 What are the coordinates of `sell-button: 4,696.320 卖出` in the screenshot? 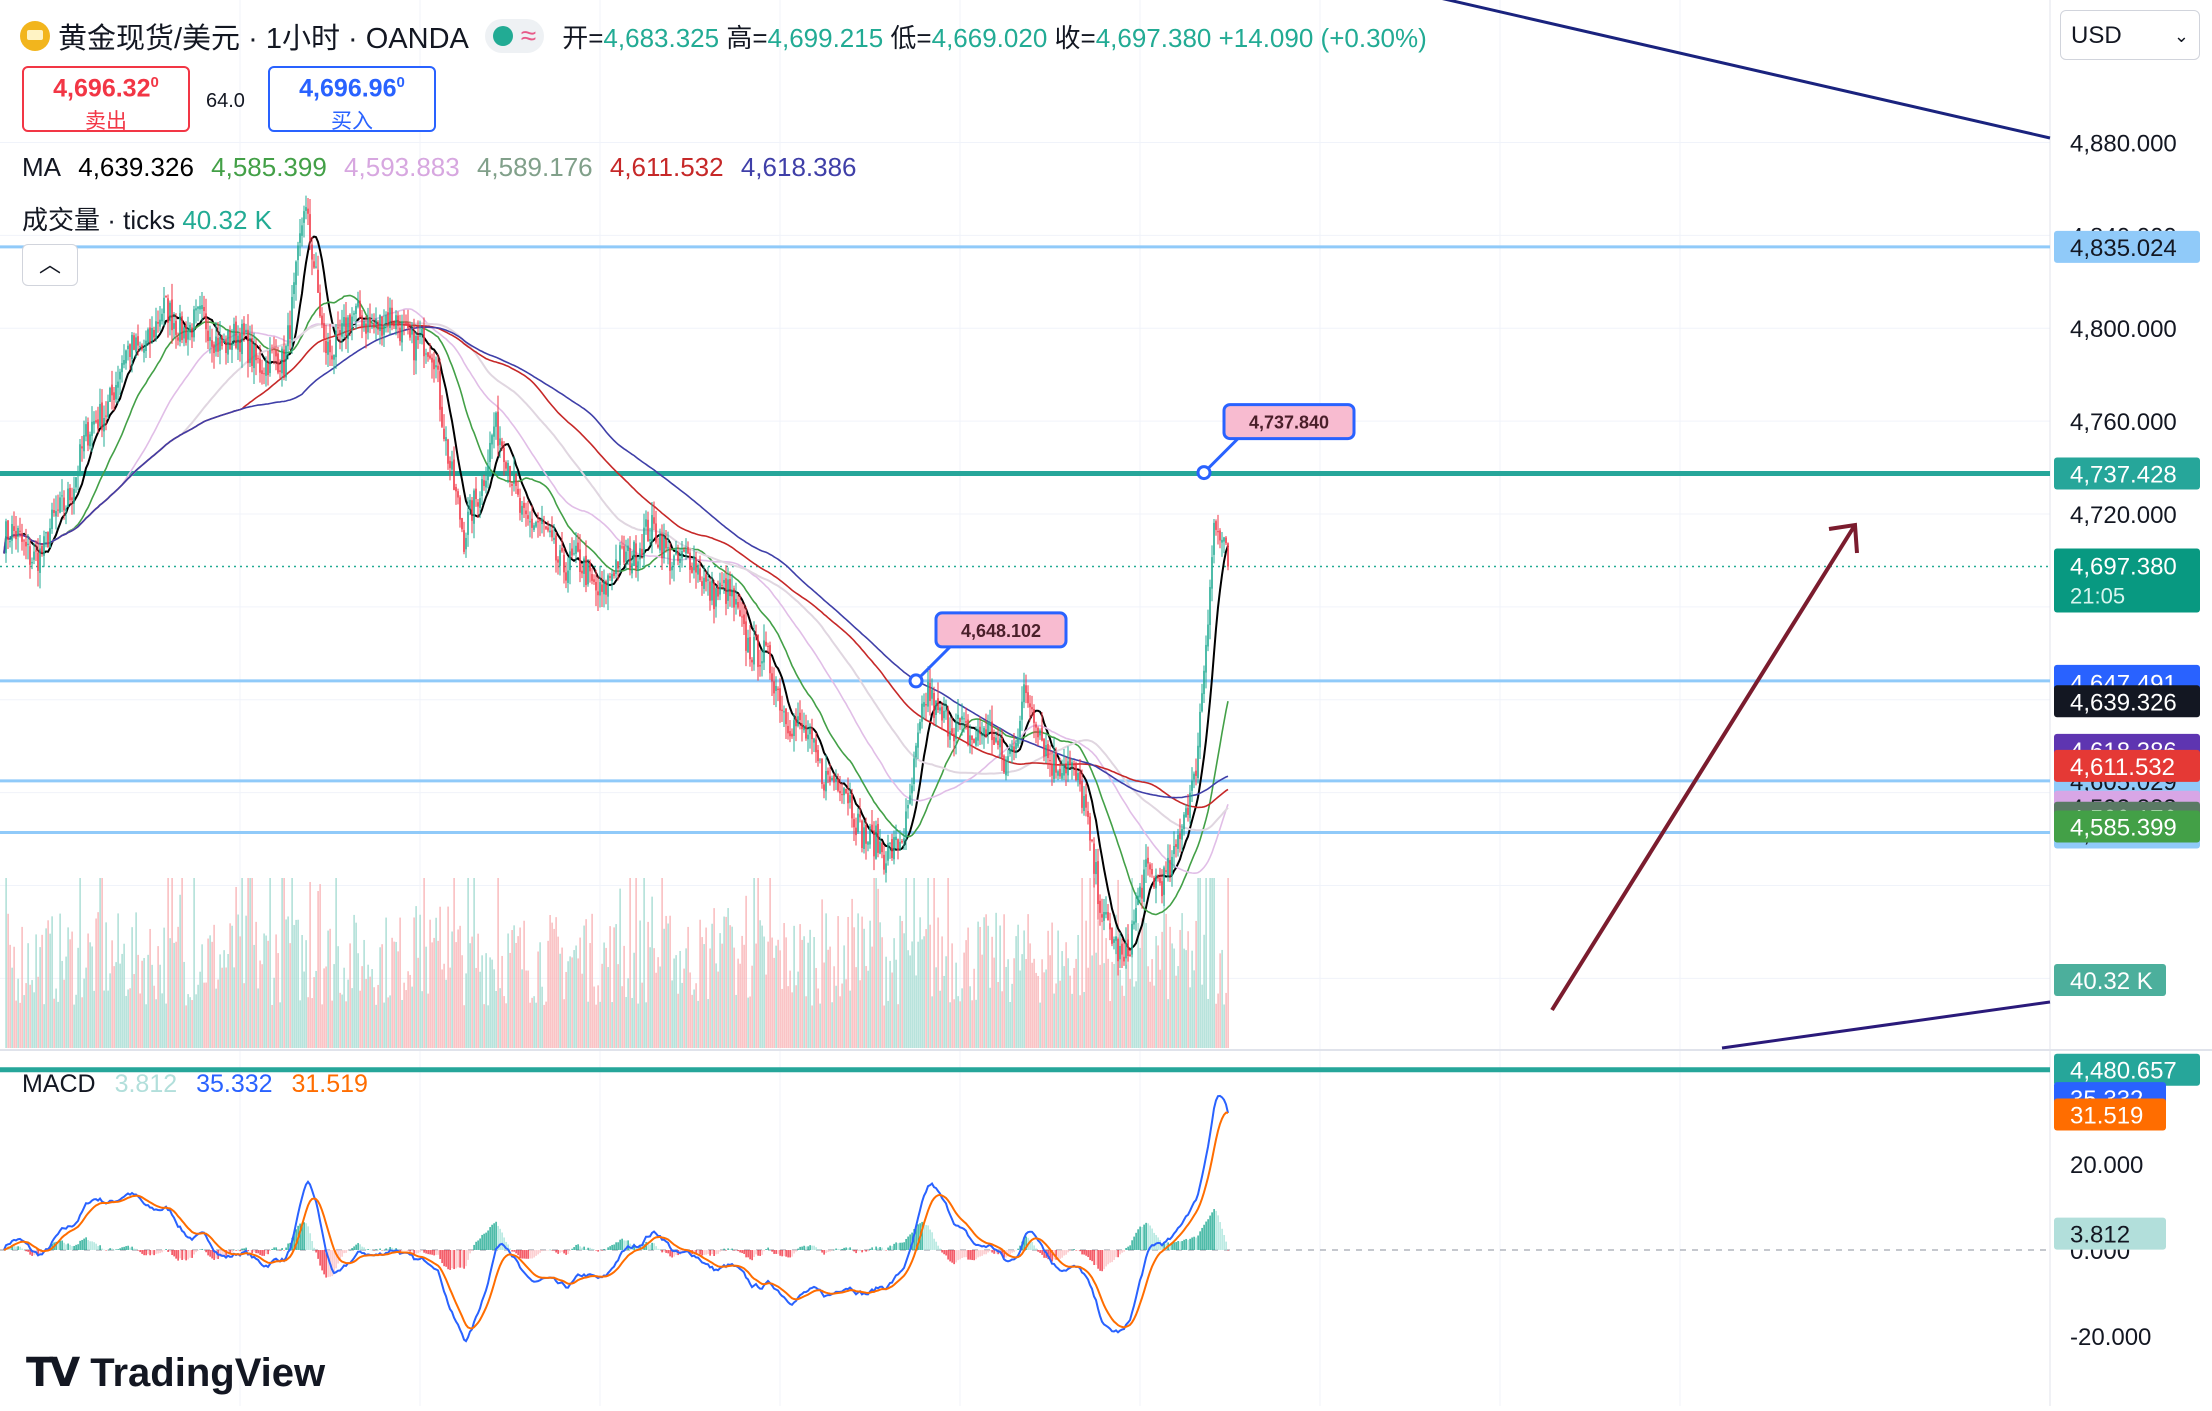 It's located at (106, 99).